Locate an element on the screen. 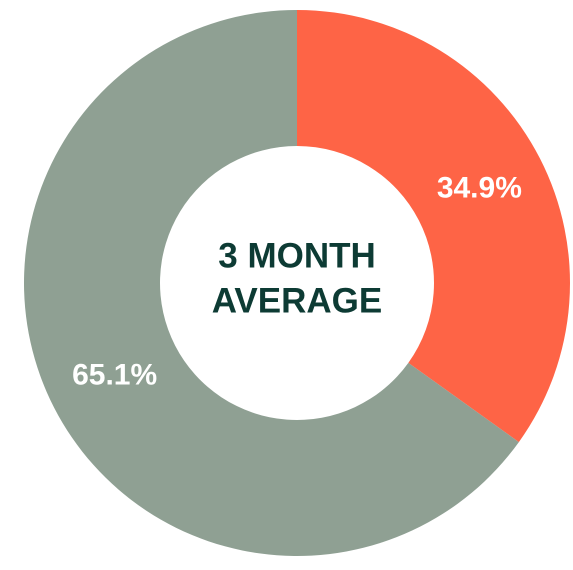 Image resolution: width=573 pixels, height=570 pixels. value-label: 65.1% is located at coordinates (114, 375).